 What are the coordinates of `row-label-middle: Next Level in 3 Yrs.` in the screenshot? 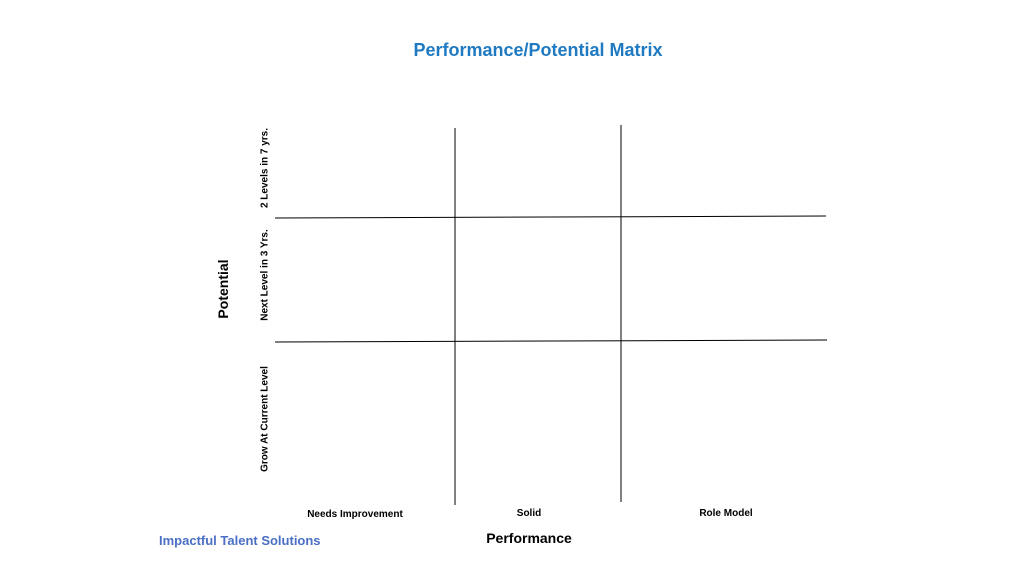 It's located at (265, 275).